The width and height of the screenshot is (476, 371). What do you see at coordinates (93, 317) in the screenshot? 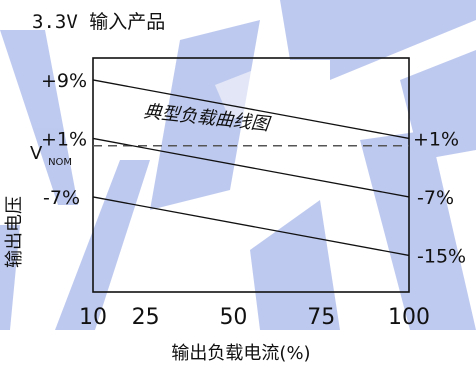
I see `x-tick-10: 10` at bounding box center [93, 317].